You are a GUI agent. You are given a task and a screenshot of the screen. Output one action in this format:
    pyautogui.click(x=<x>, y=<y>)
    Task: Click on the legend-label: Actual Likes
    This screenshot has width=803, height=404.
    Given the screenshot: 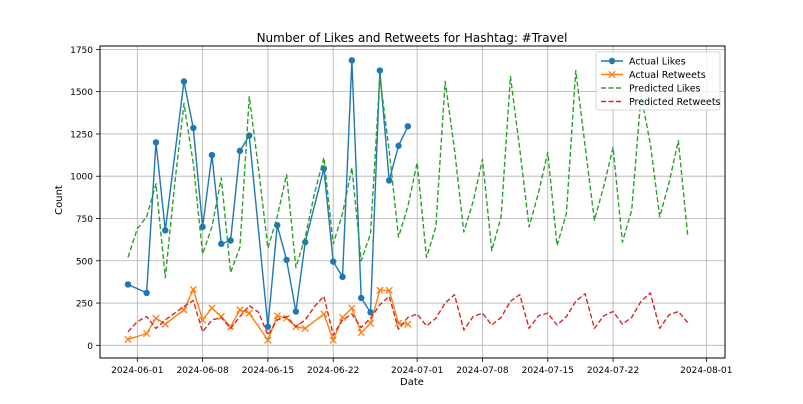 What is the action you would take?
    pyautogui.click(x=657, y=62)
    